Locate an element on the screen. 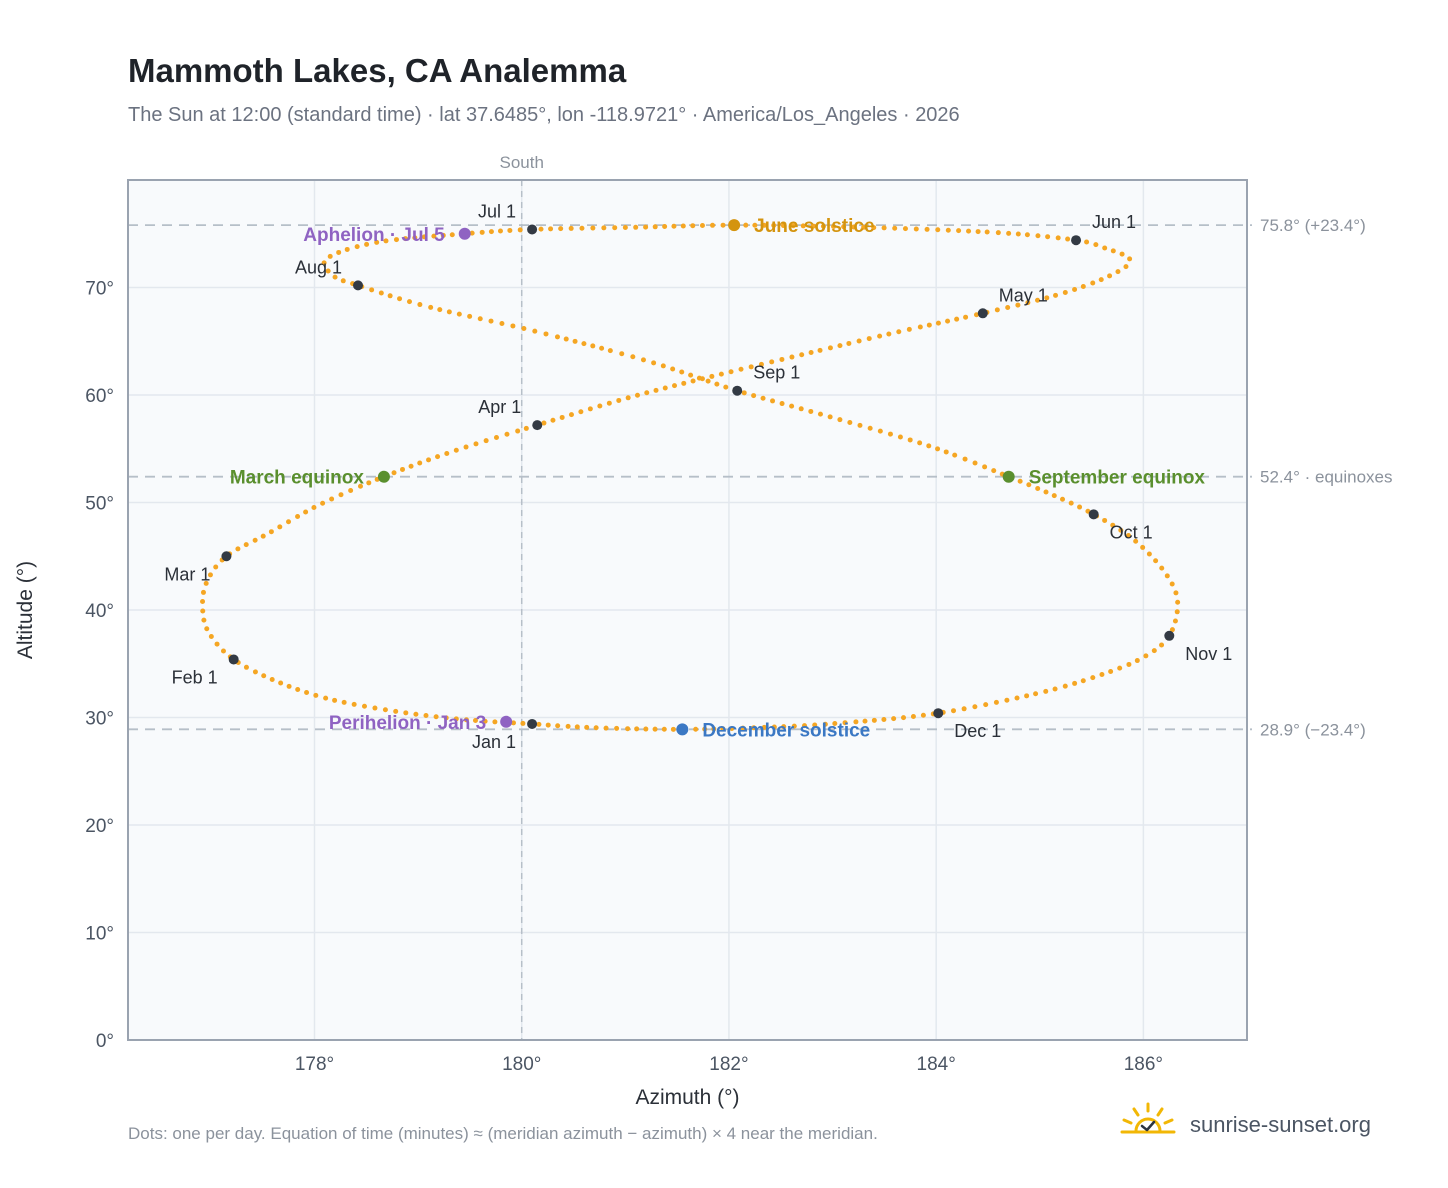 This screenshot has width=1448, height=1188. y-tick-label: 20° is located at coordinates (99, 826).